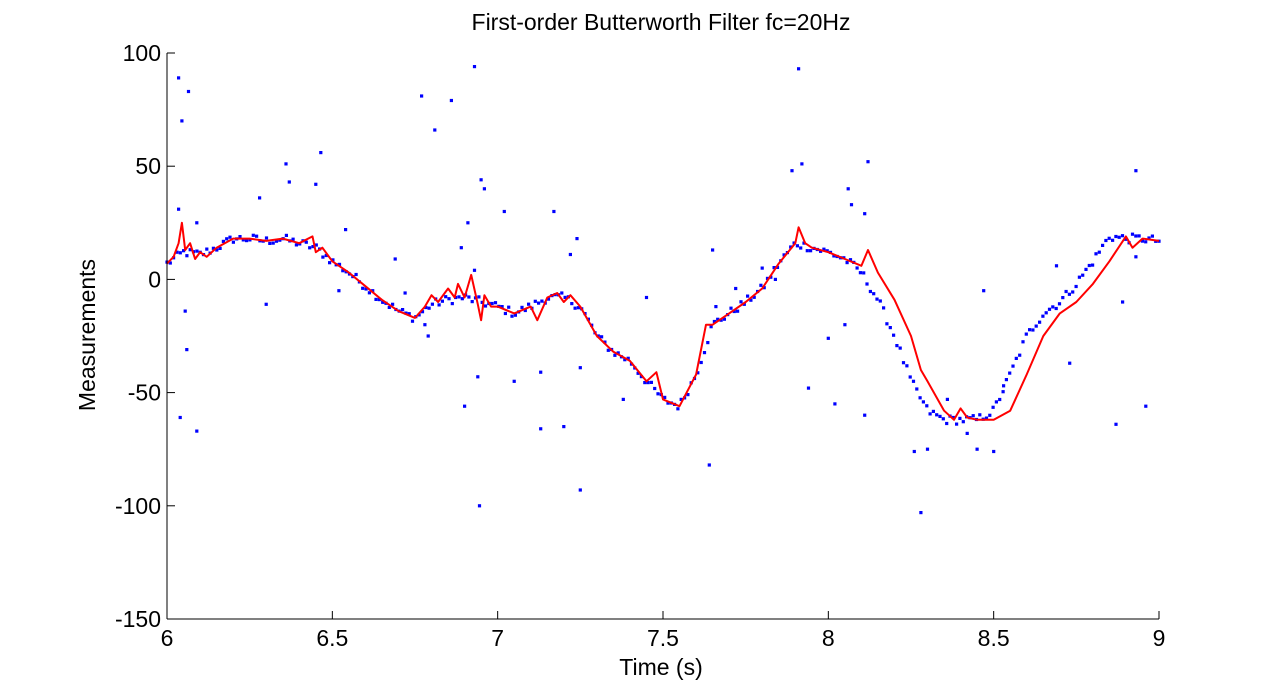  What do you see at coordinates (497, 638) in the screenshot?
I see `x-tick-label: 7` at bounding box center [497, 638].